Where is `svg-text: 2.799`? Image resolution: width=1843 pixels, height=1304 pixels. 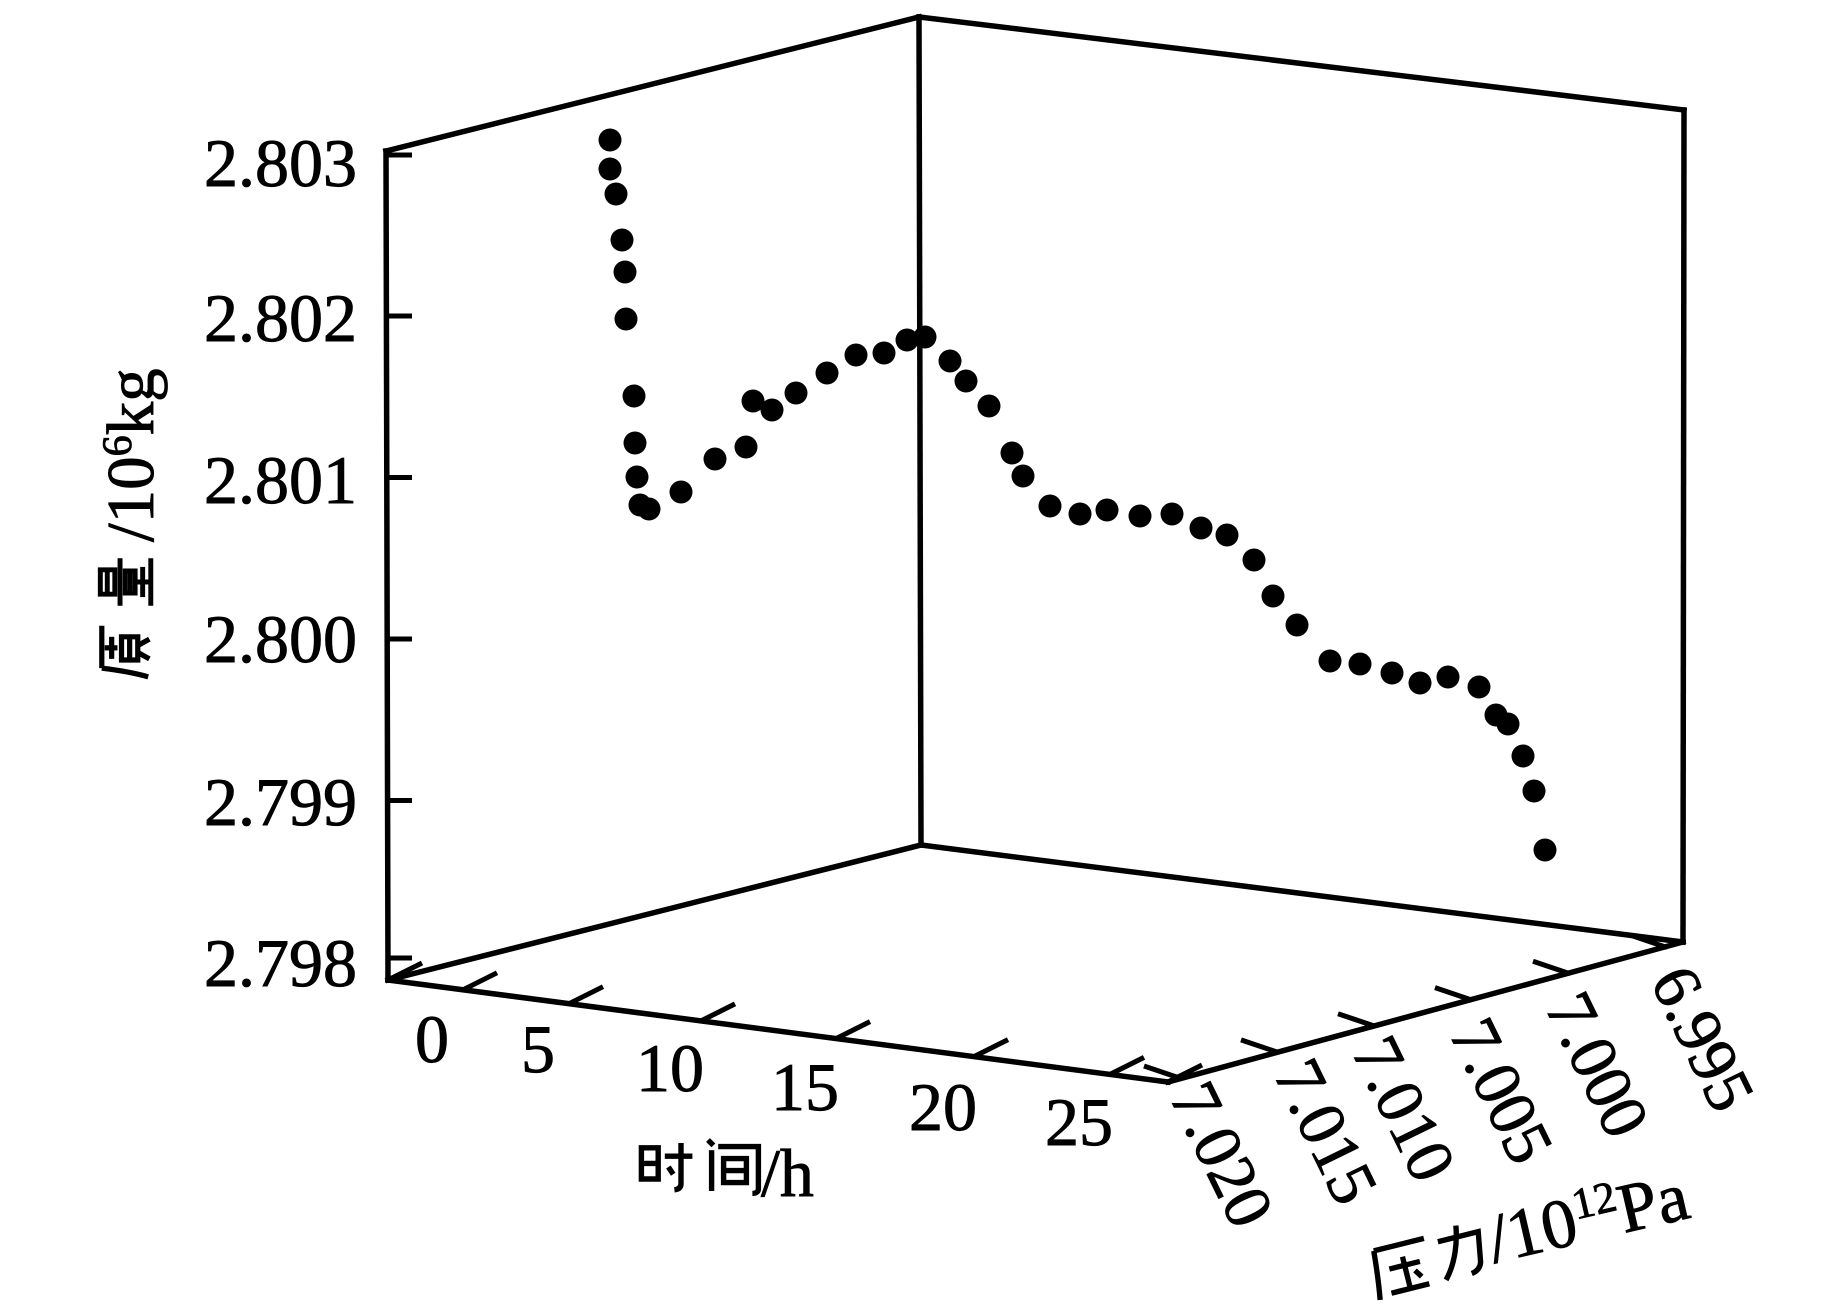 svg-text: 2.799 is located at coordinates (280, 802).